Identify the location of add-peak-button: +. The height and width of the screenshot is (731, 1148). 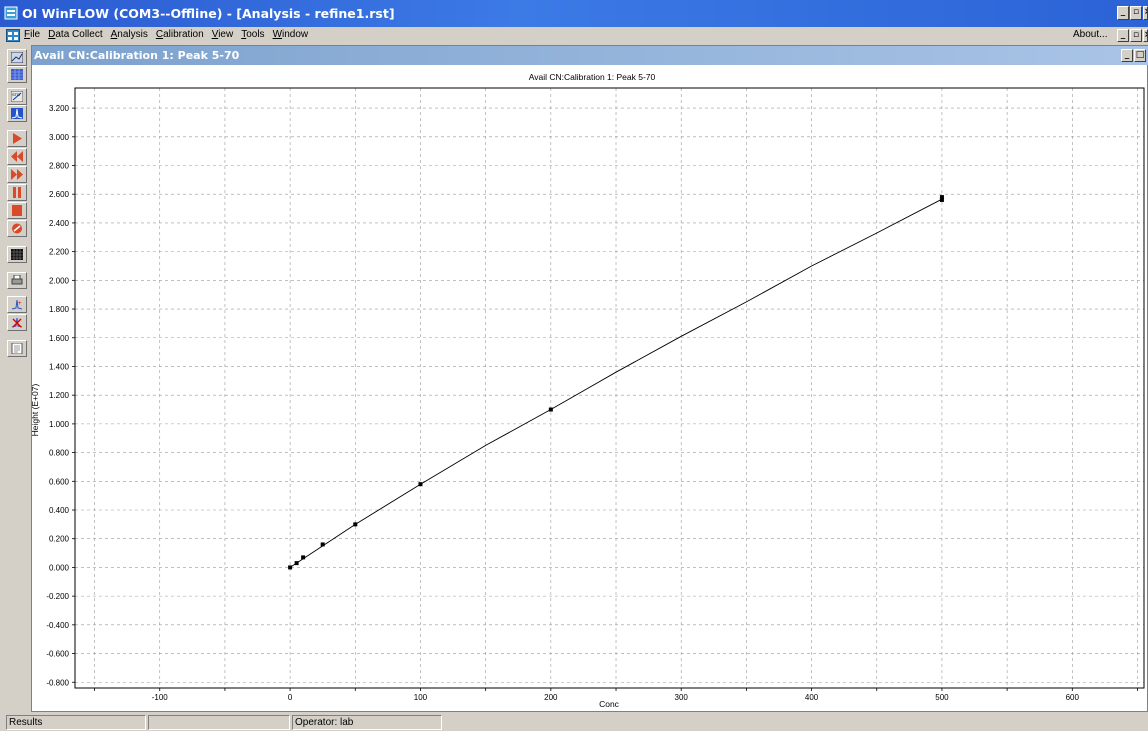
(17, 304).